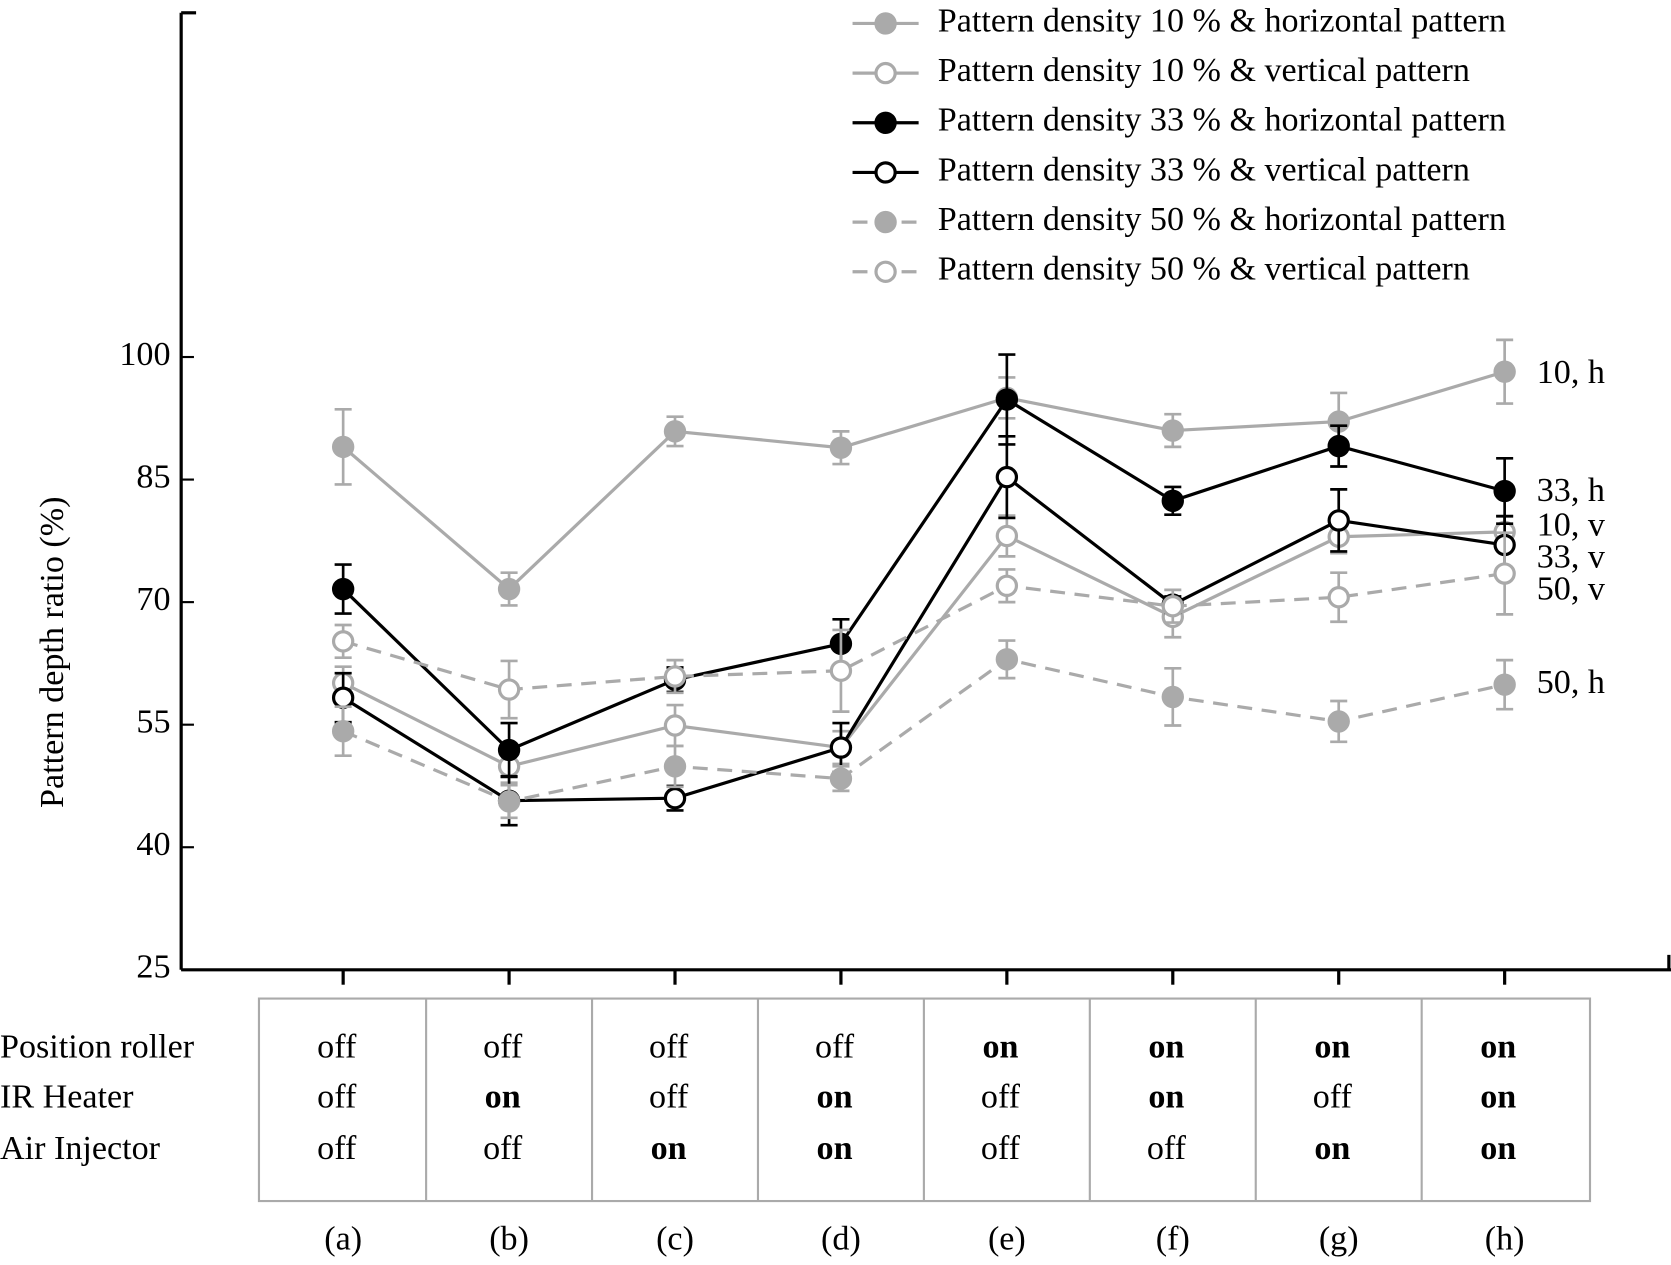 This screenshot has height=1265, width=1671. Describe the element at coordinates (1505, 1238) in the screenshot. I see `x-tick-label: (h)` at that location.